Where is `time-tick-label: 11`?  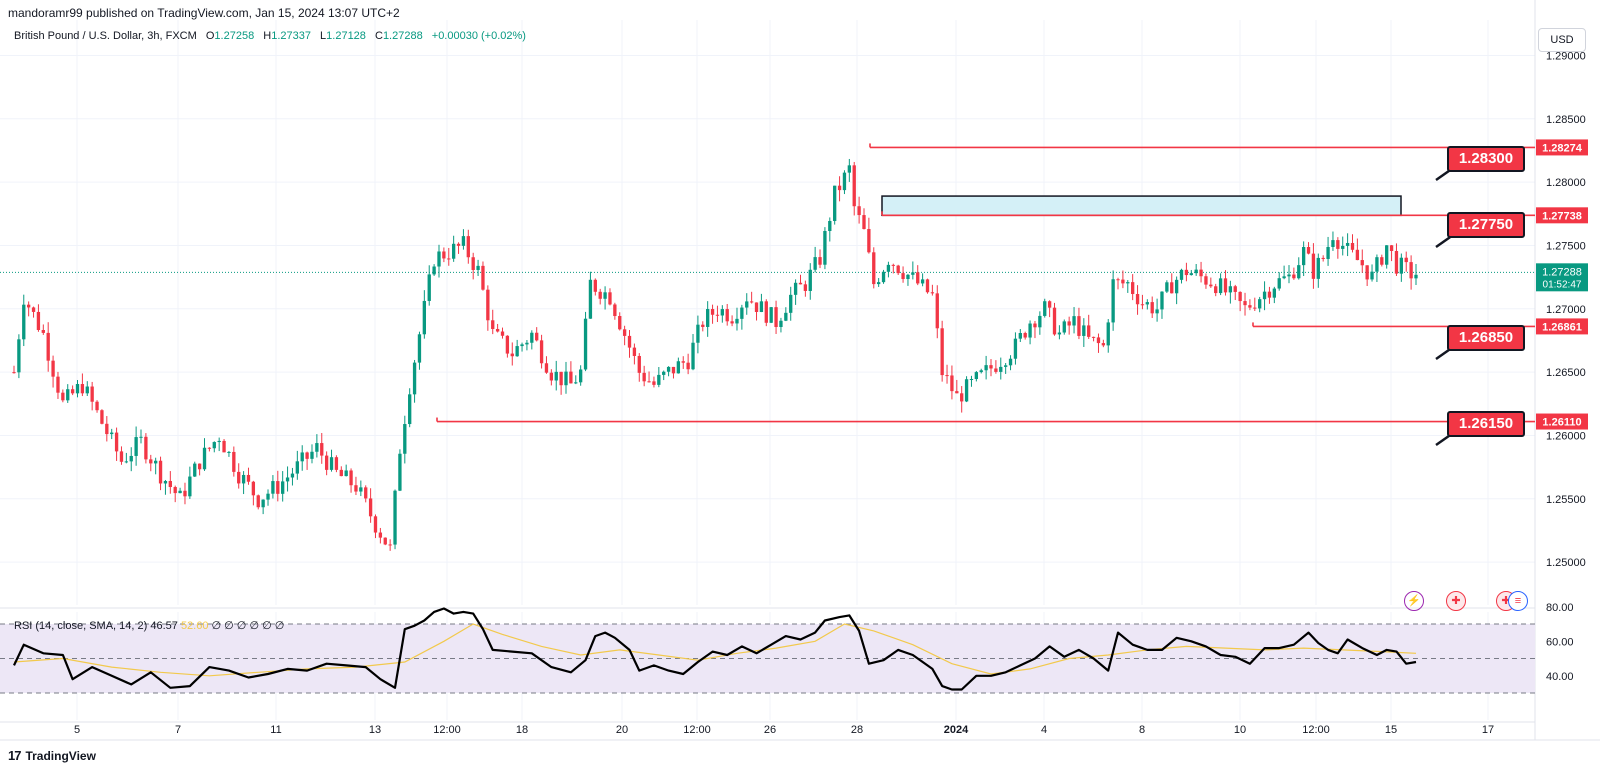
time-tick-label: 11 is located at coordinates (275, 730).